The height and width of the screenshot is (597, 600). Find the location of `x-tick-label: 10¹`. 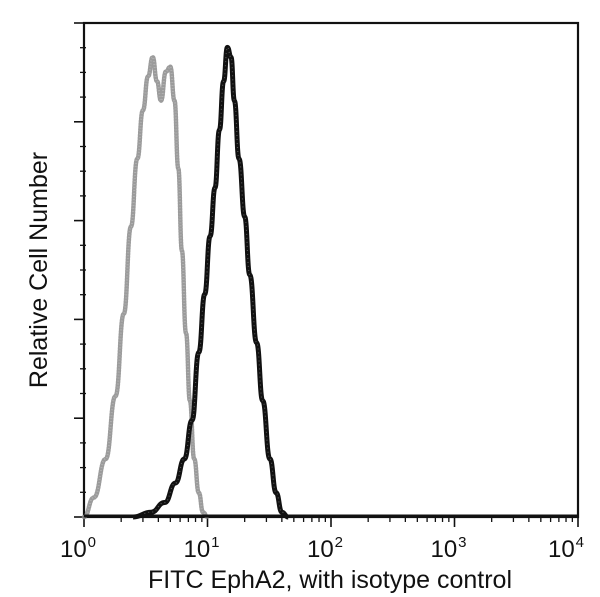

x-tick-label: 10¹ is located at coordinates (201, 548).